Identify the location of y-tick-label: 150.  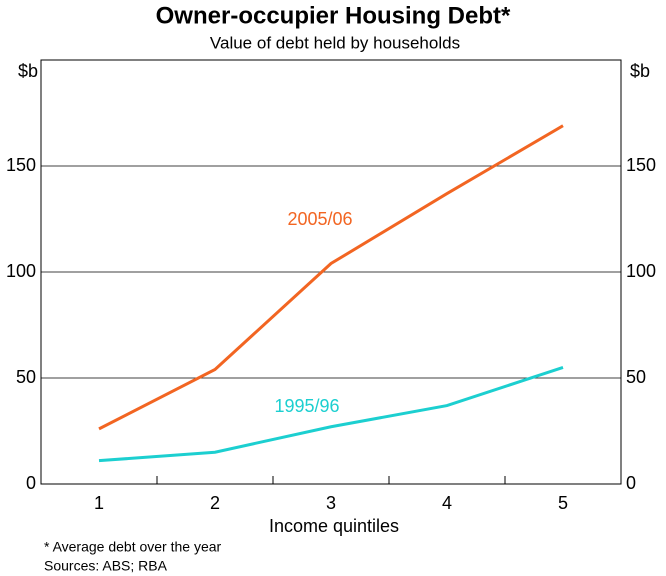
(21, 165).